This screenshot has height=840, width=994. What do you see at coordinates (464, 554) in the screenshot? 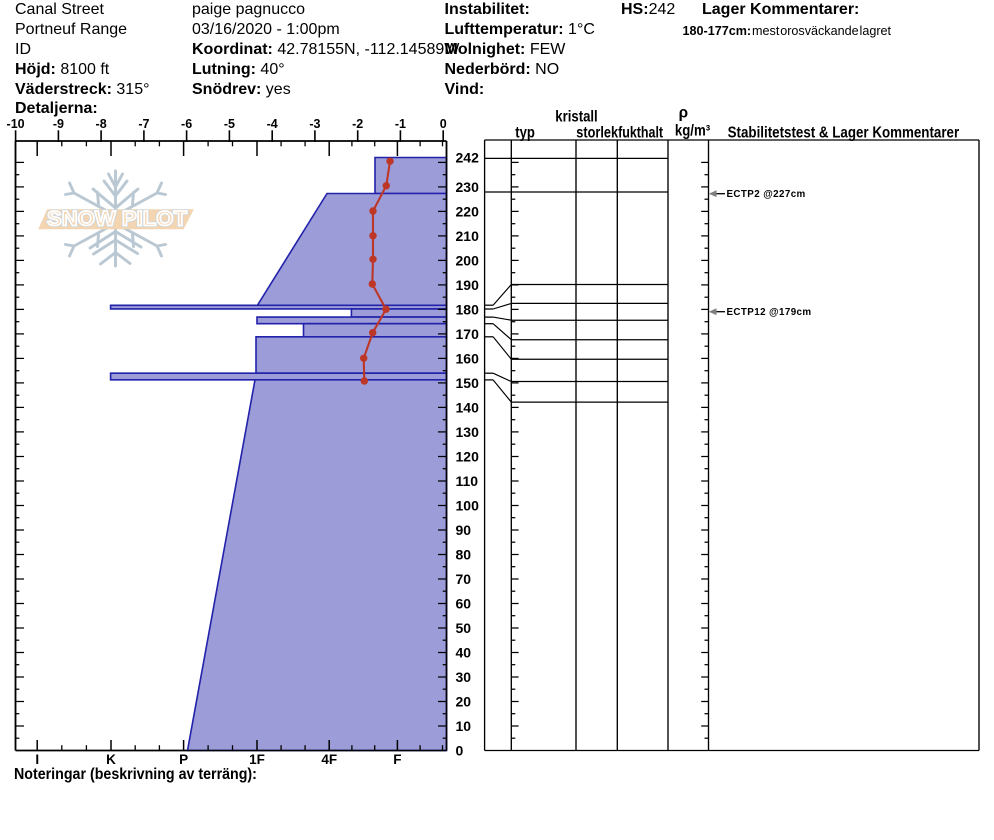
I see `svg-text: 80` at bounding box center [464, 554].